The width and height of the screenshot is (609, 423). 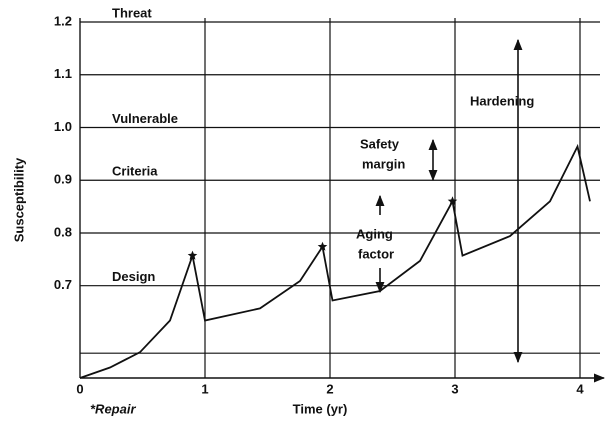 What do you see at coordinates (63, 231) in the screenshot?
I see `y-tick-label: 0.8` at bounding box center [63, 231].